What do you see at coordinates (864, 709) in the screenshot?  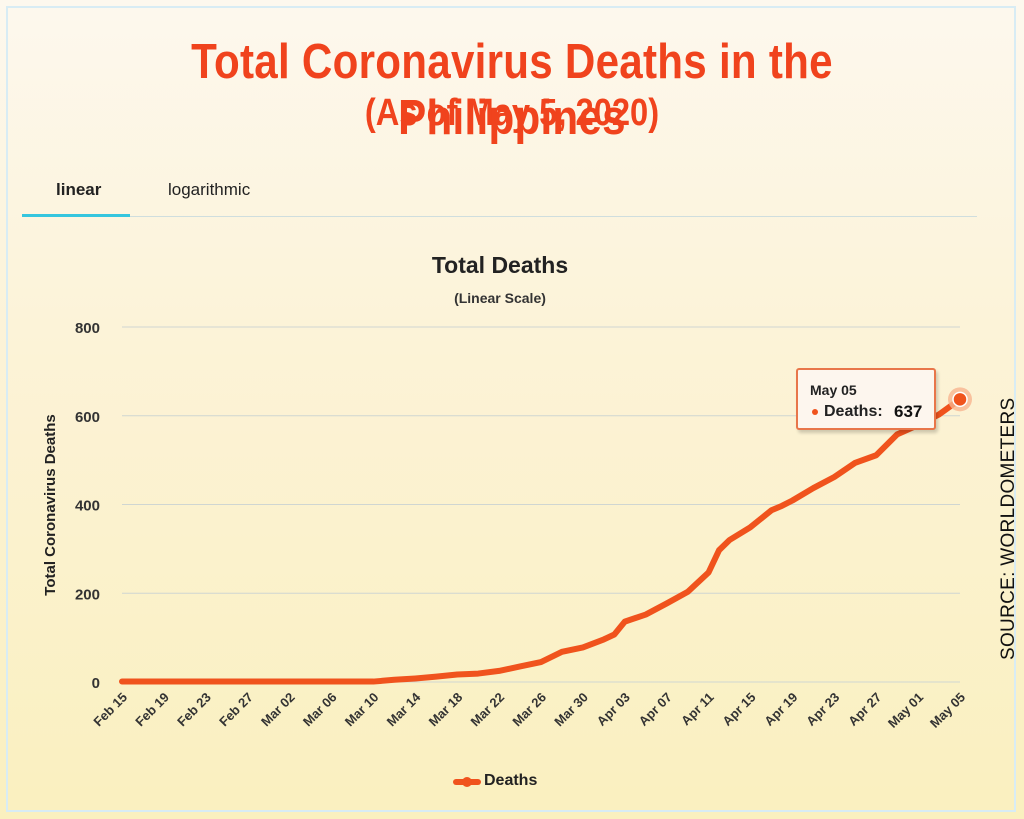 I see `x-tick-label: Apr 27` at bounding box center [864, 709].